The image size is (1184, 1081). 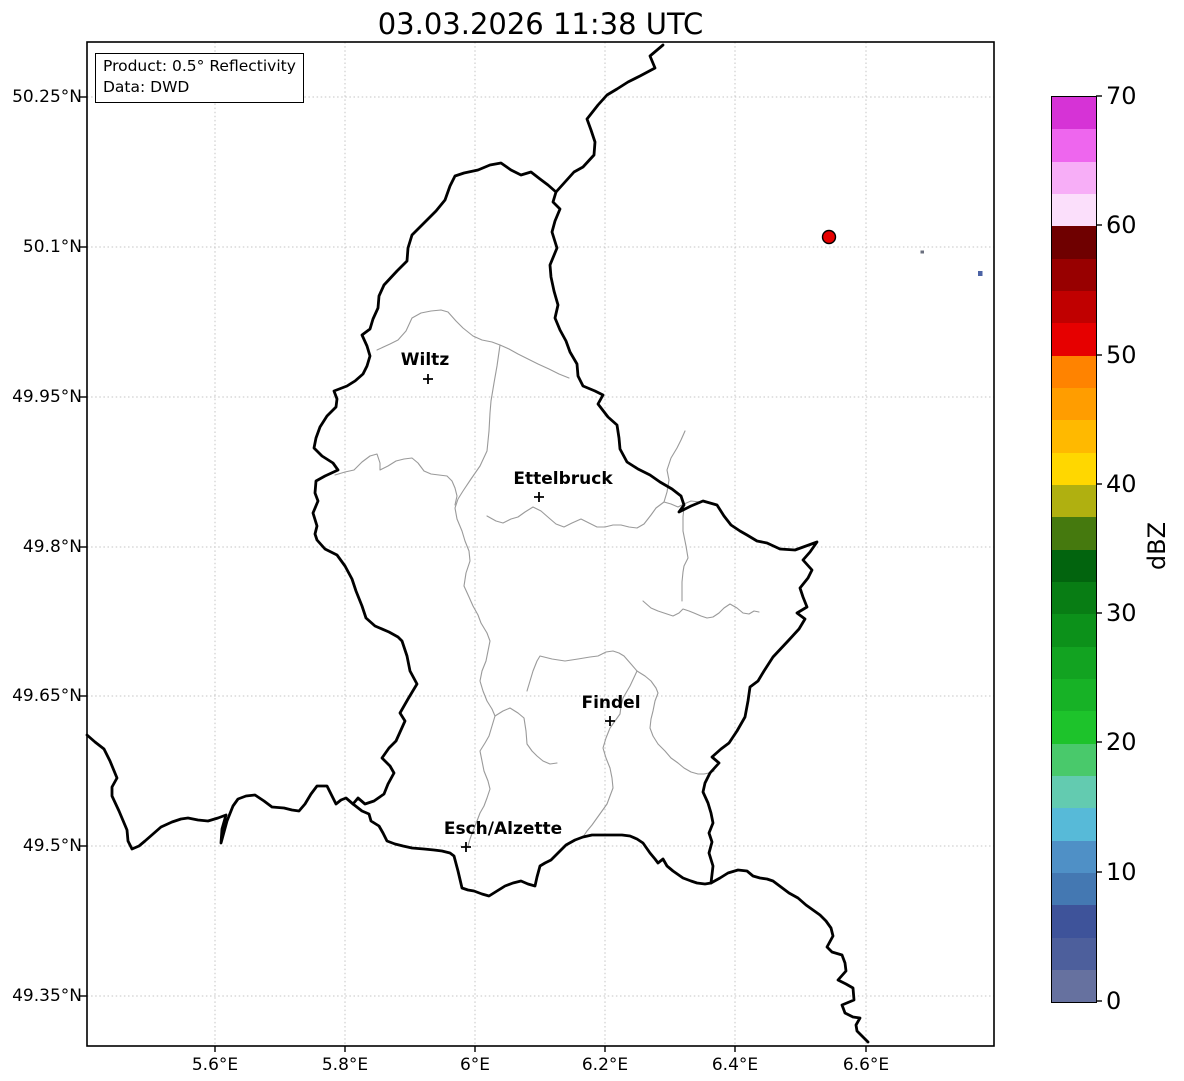 What do you see at coordinates (199, 66) in the screenshot?
I see `product-line: Product: 0.5° Reflectivity` at bounding box center [199, 66].